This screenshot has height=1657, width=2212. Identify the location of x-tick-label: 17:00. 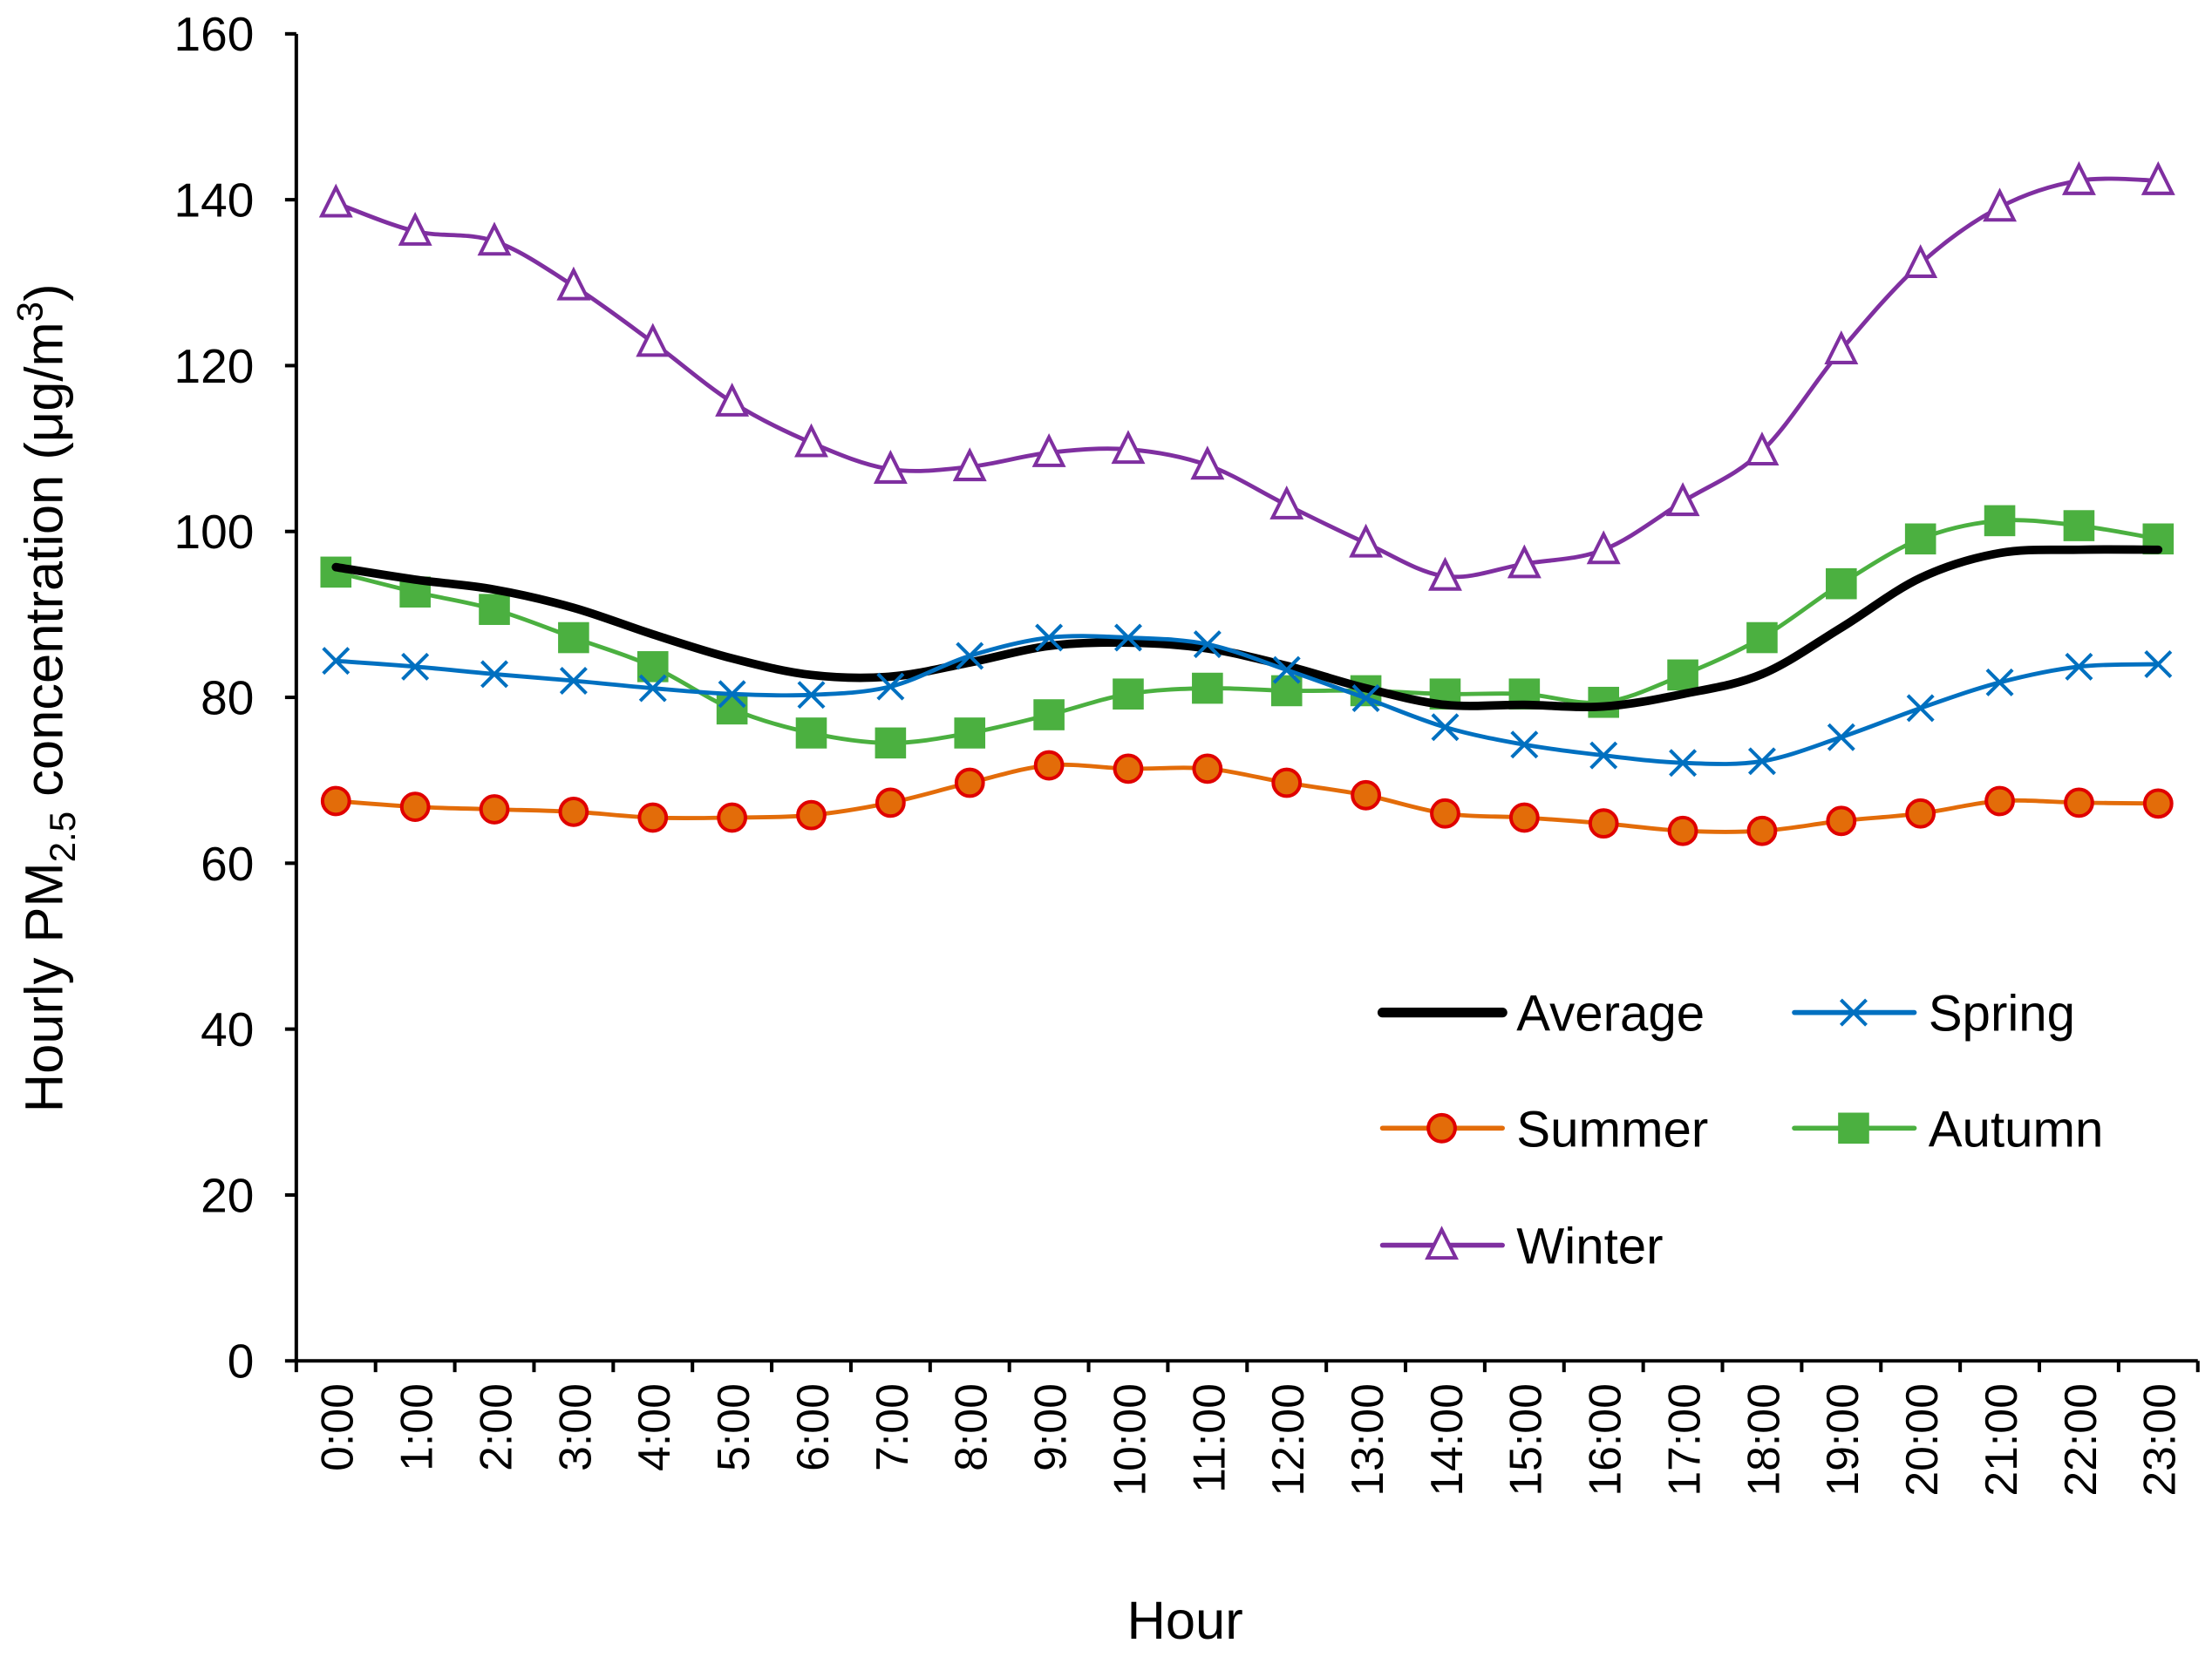
(1683, 1440).